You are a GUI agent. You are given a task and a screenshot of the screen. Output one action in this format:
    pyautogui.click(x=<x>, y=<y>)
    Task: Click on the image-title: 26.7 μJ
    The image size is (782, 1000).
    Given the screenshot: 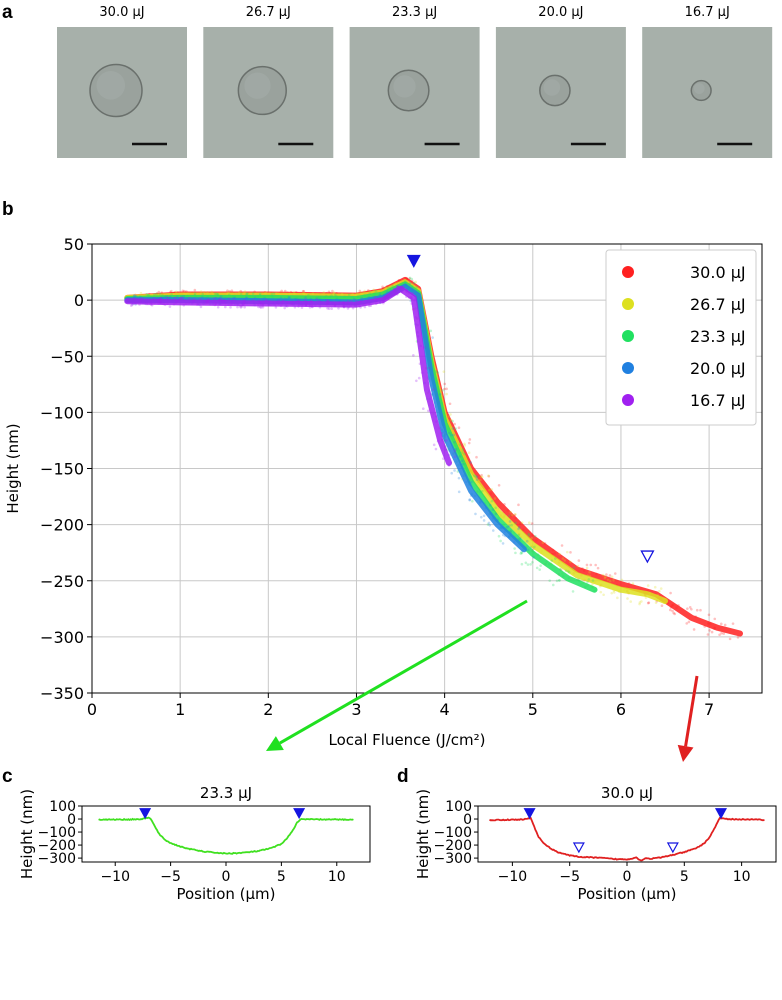 What is the action you would take?
    pyautogui.click(x=268, y=12)
    